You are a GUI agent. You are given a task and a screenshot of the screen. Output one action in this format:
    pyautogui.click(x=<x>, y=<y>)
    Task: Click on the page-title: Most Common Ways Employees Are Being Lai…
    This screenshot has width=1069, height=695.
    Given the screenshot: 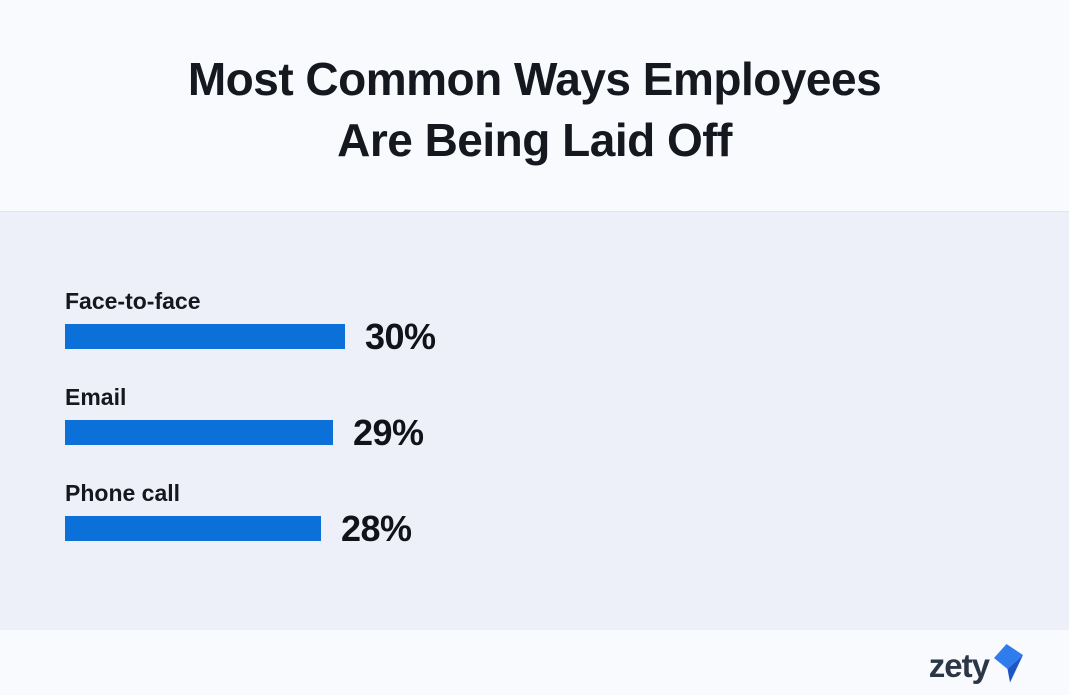 What is the action you would take?
    pyautogui.click(x=534, y=110)
    